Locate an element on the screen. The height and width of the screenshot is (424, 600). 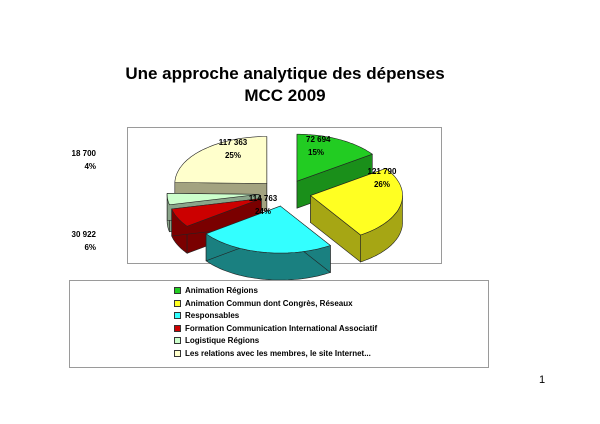
legend-item-1: Animation Commun dont Congrès, Réseaux is located at coordinates (263, 303).